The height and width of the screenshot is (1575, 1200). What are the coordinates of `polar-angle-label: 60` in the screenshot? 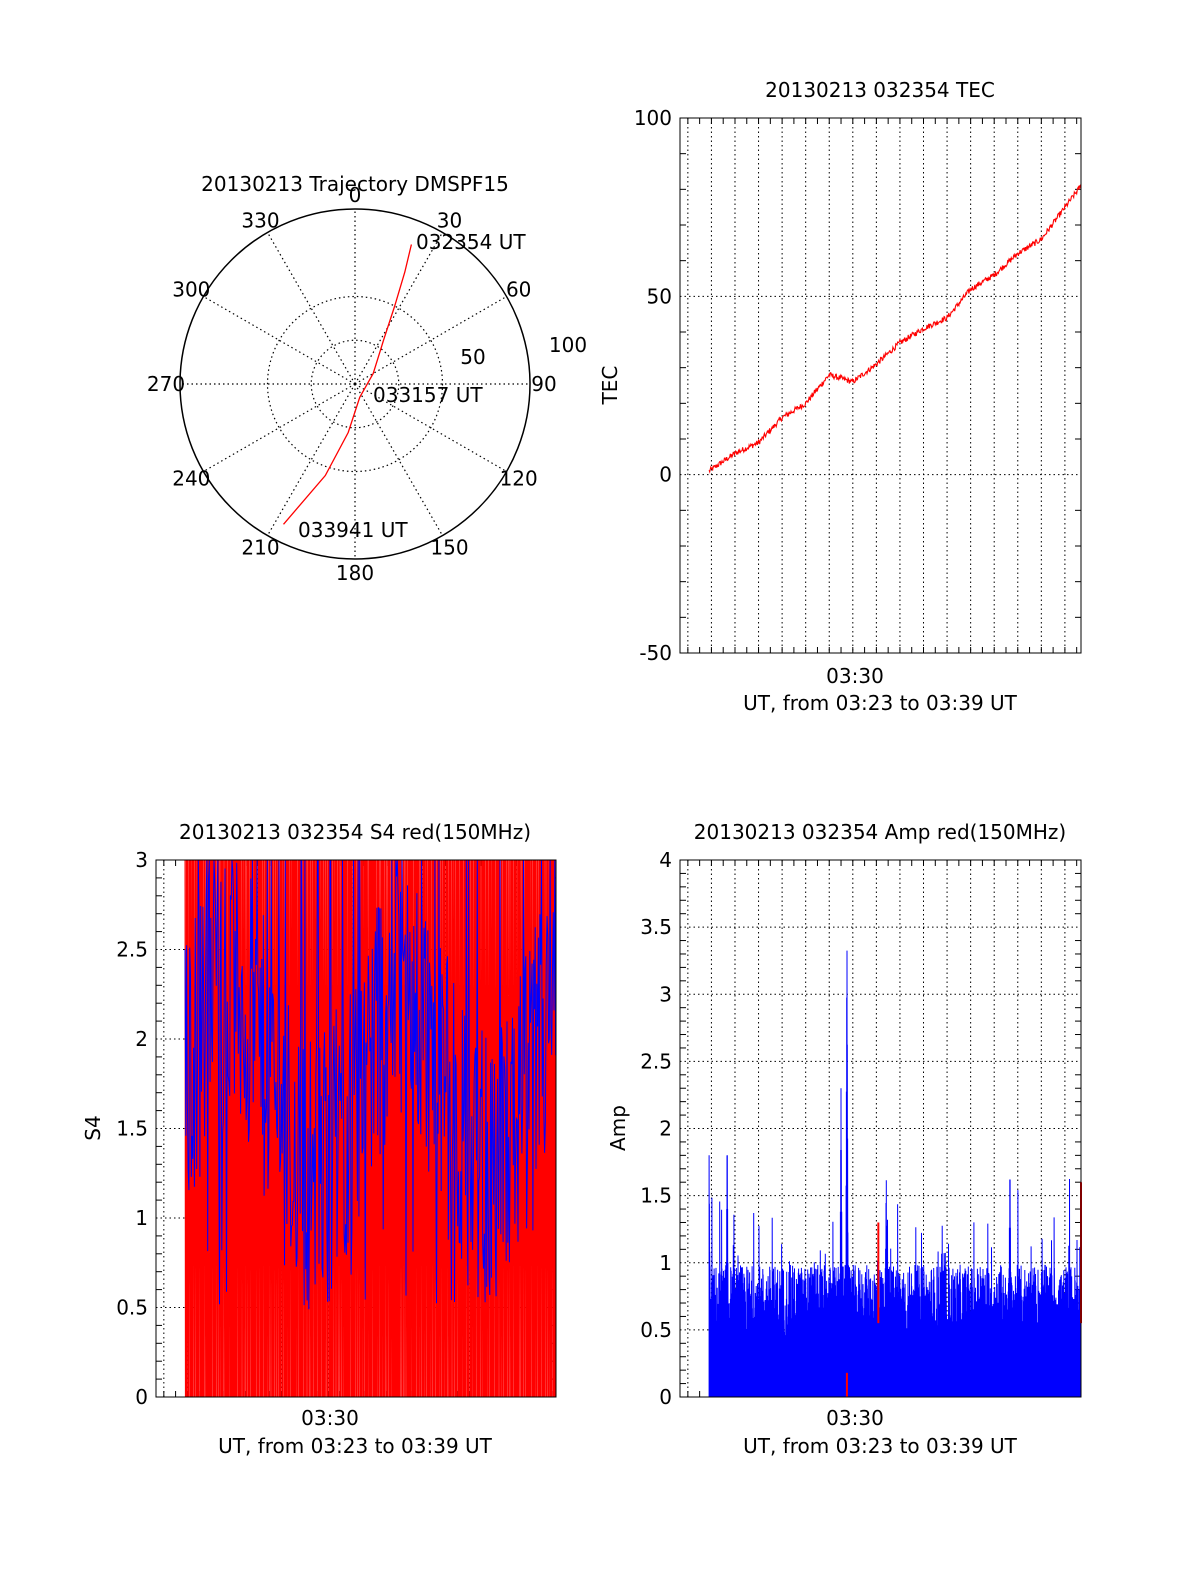 It's located at (518, 290).